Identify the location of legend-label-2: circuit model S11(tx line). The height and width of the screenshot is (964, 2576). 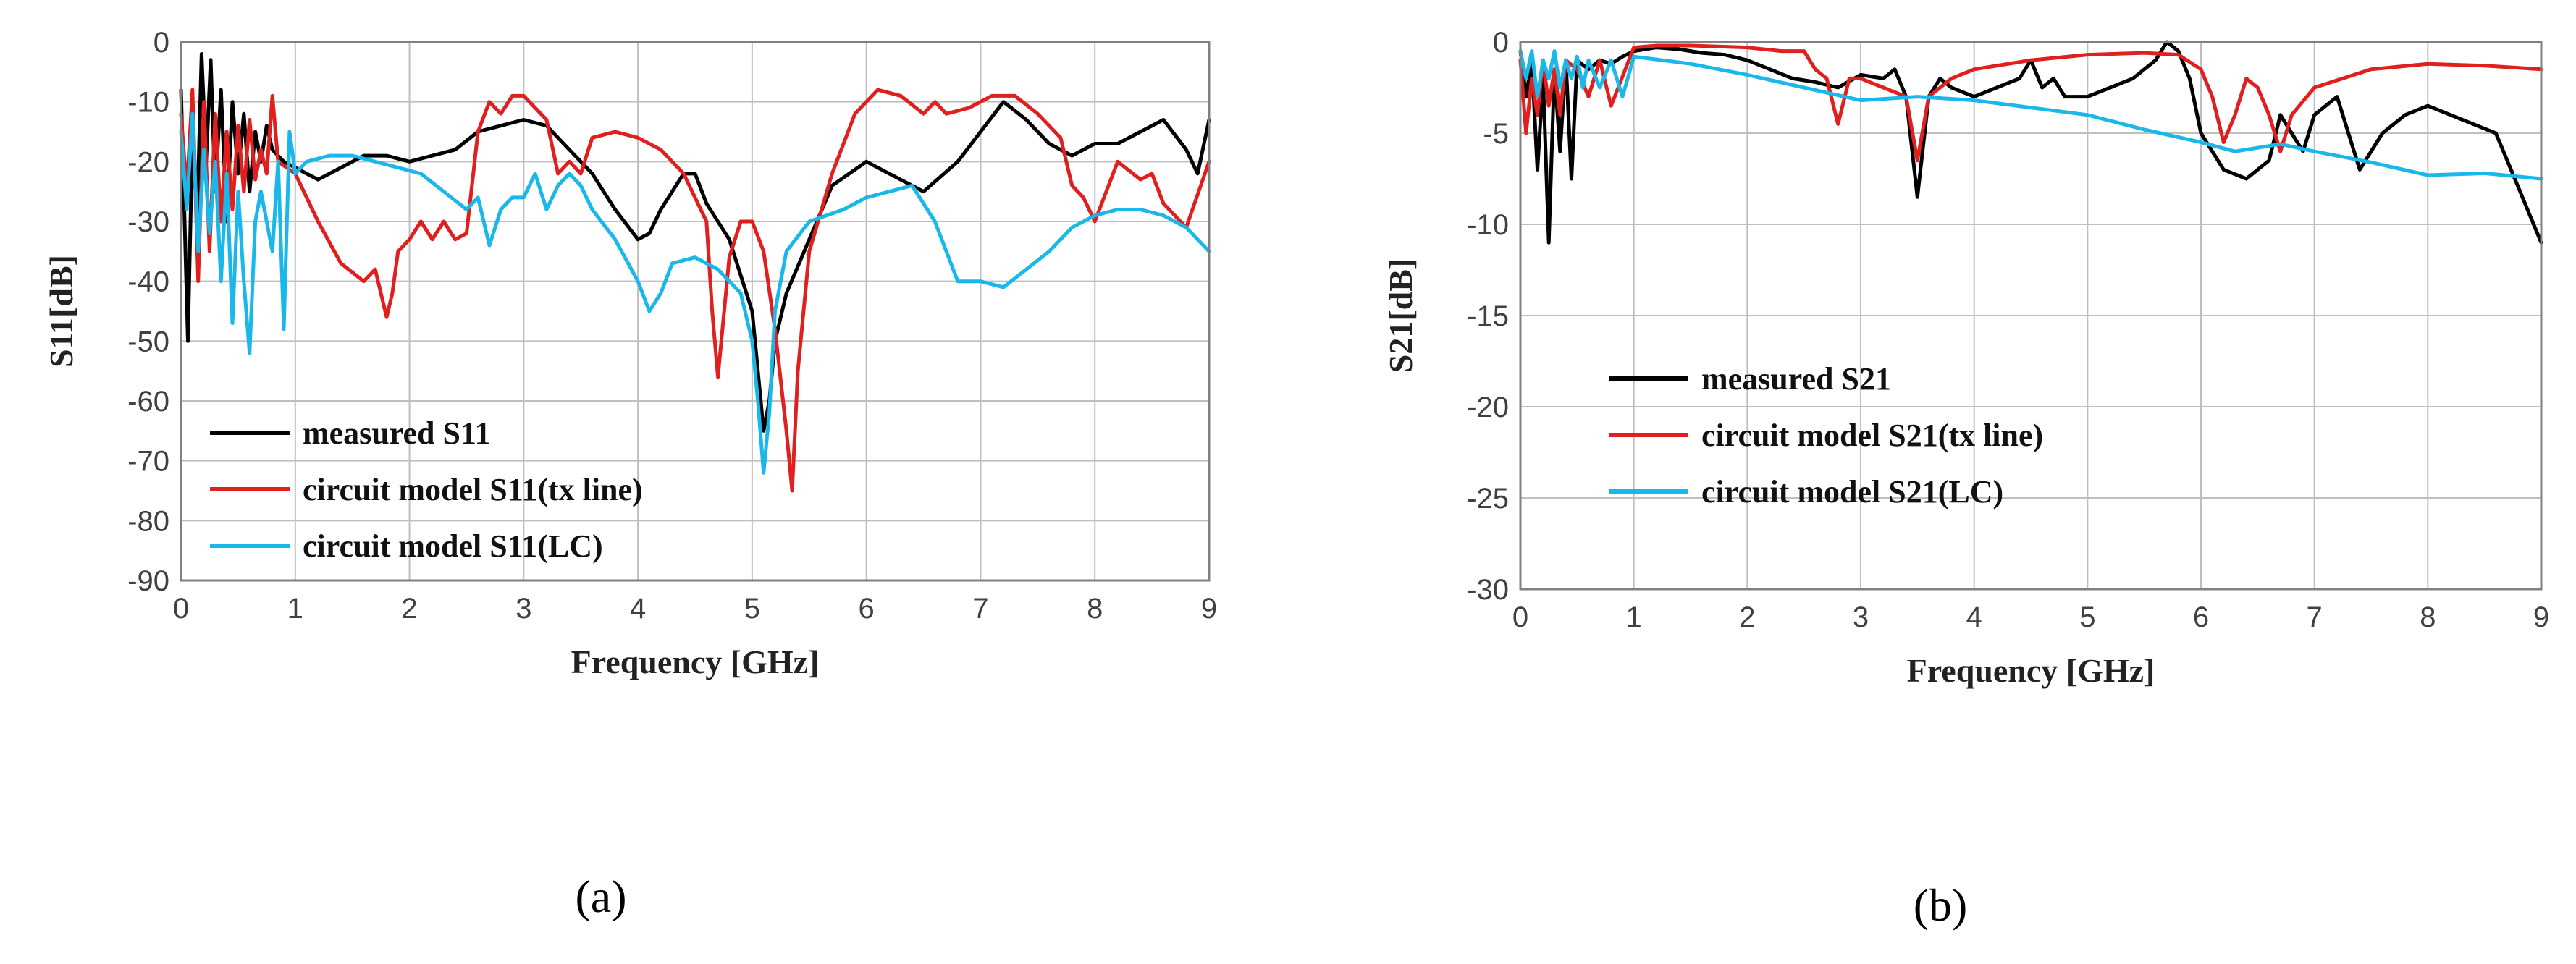
(473, 489).